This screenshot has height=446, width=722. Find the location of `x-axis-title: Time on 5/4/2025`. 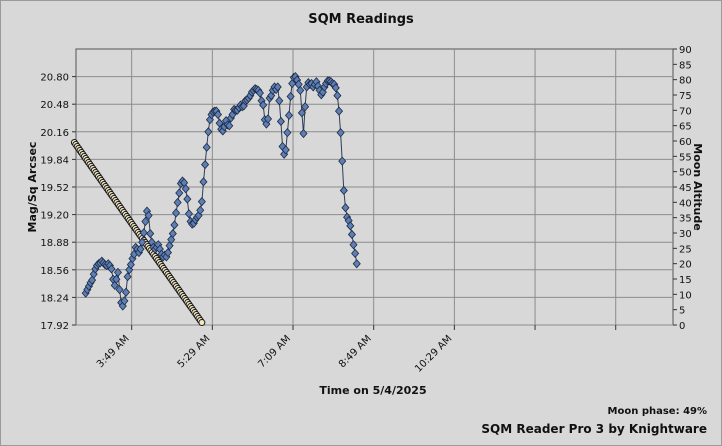

x-axis-title: Time on 5/4/2025 is located at coordinates (372, 390).